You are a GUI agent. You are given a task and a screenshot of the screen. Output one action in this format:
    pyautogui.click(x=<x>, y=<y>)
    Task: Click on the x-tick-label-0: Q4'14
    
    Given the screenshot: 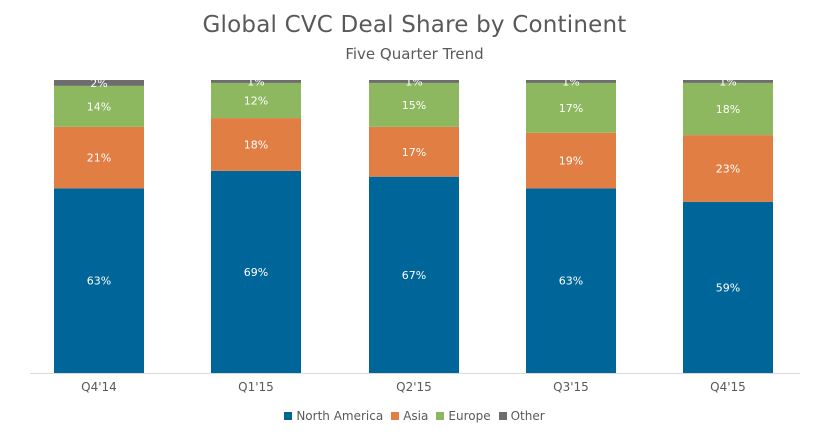 What is the action you would take?
    pyautogui.click(x=99, y=387)
    